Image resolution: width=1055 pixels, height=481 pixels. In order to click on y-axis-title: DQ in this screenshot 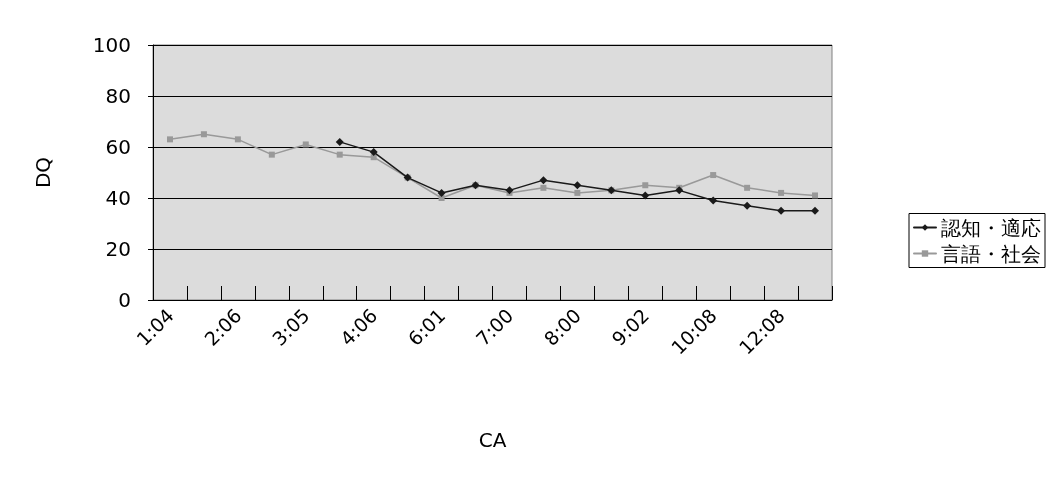, I will do `click(43, 172)`.